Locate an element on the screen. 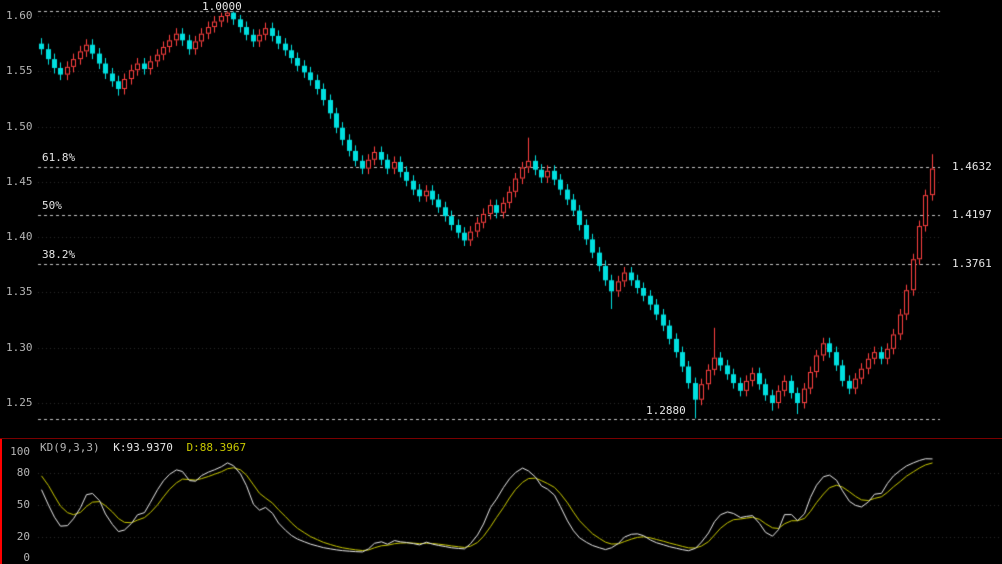  fib-price-value: 1.3761 is located at coordinates (972, 263).